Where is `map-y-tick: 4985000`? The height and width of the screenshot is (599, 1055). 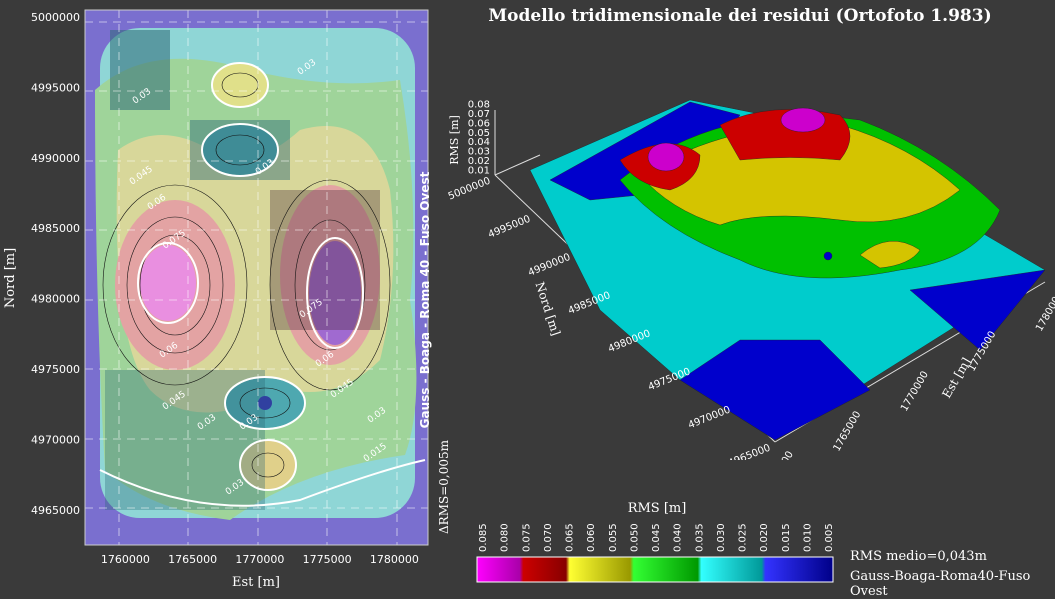 map-y-tick: 4985000 is located at coordinates (55, 228).